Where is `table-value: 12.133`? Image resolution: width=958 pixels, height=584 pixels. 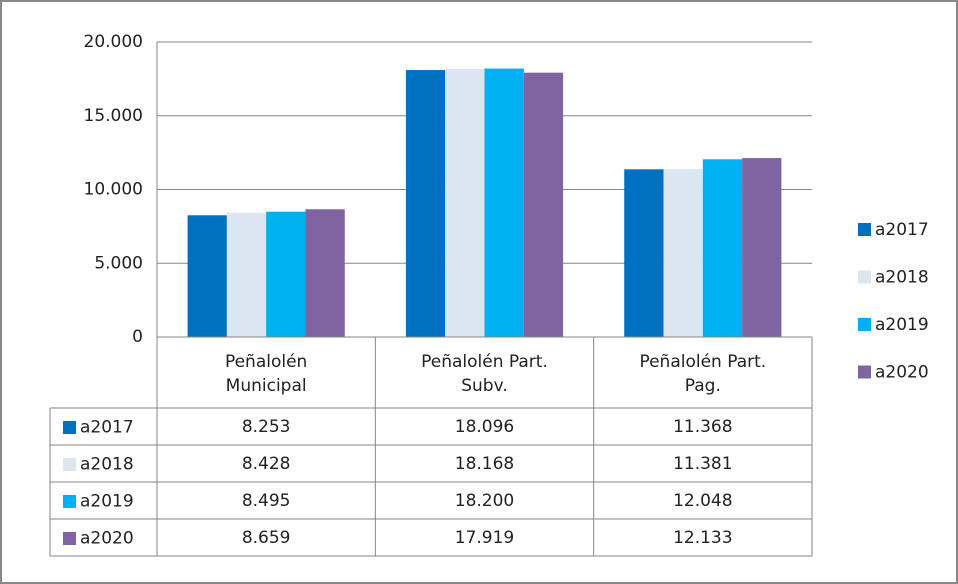
table-value: 12.133 is located at coordinates (703, 537).